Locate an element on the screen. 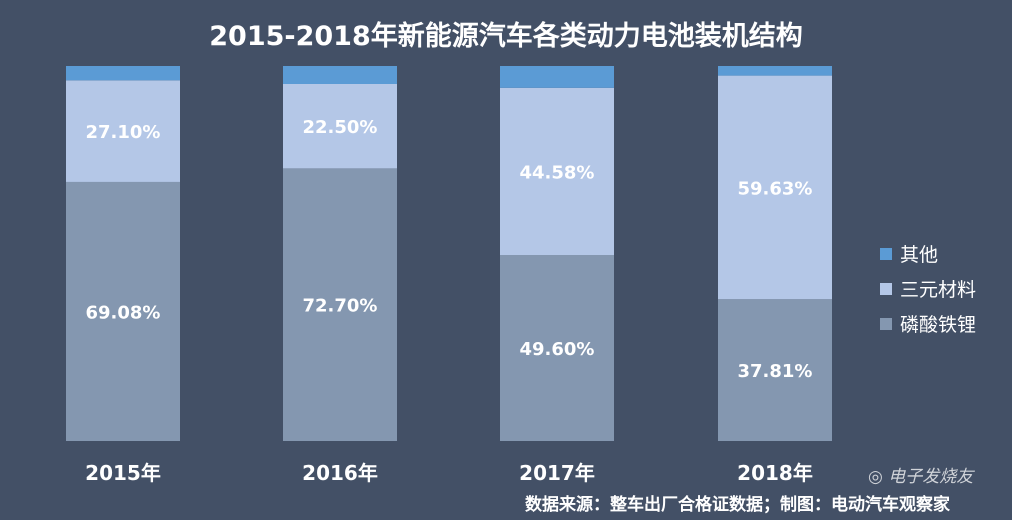  x-tick-label: 2018年 is located at coordinates (775, 473).